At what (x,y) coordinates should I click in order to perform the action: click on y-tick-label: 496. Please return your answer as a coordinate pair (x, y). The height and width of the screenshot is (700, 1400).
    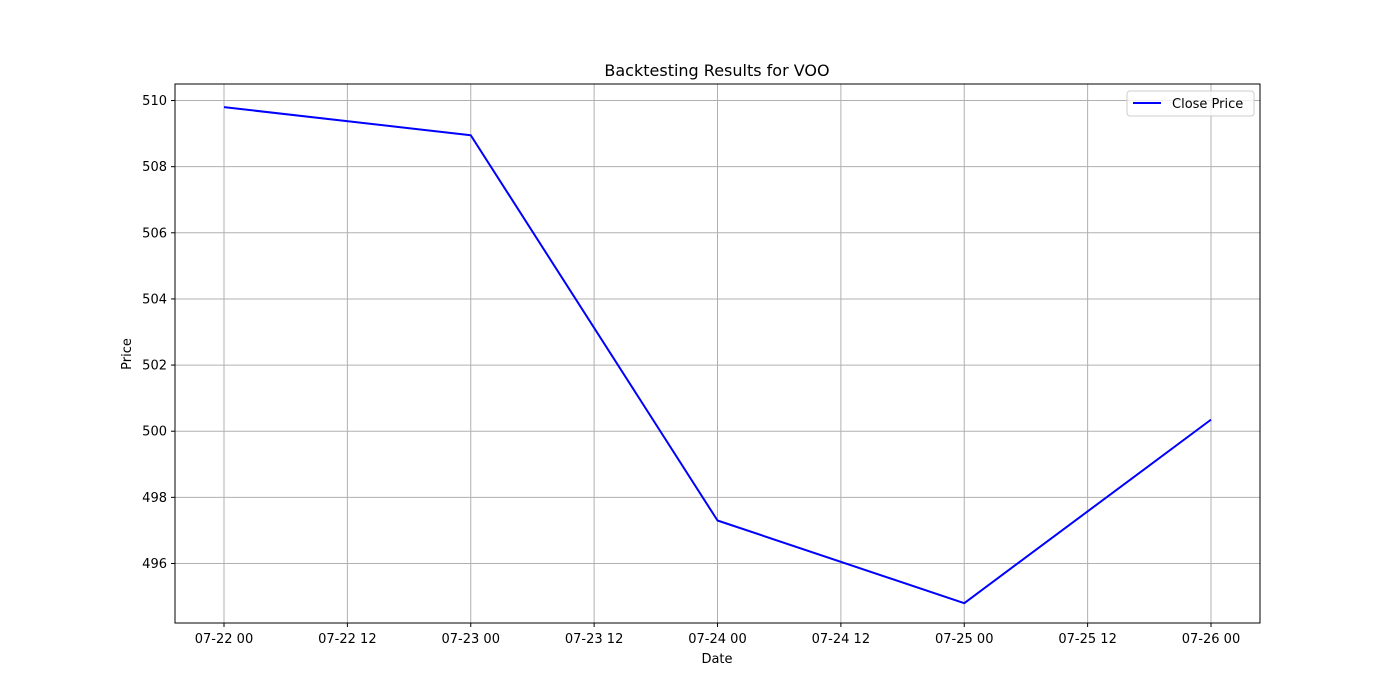
    Looking at the image, I should click on (154, 564).